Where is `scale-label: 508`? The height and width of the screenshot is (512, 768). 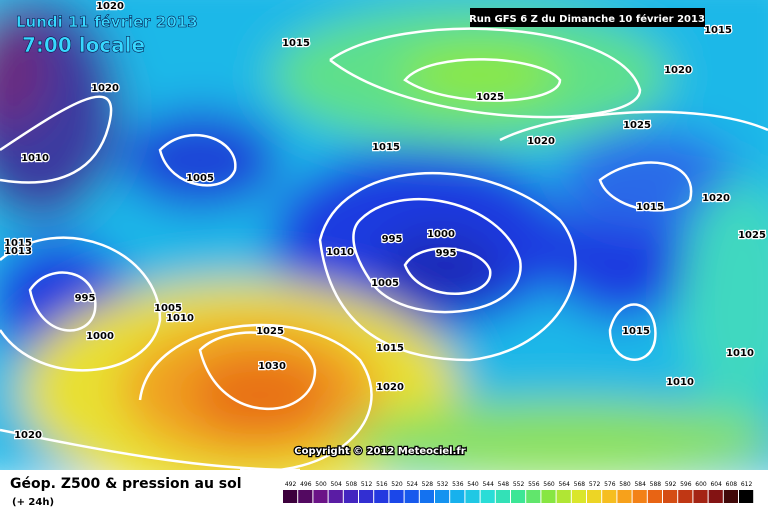
scale-label: 508 is located at coordinates (352, 484).